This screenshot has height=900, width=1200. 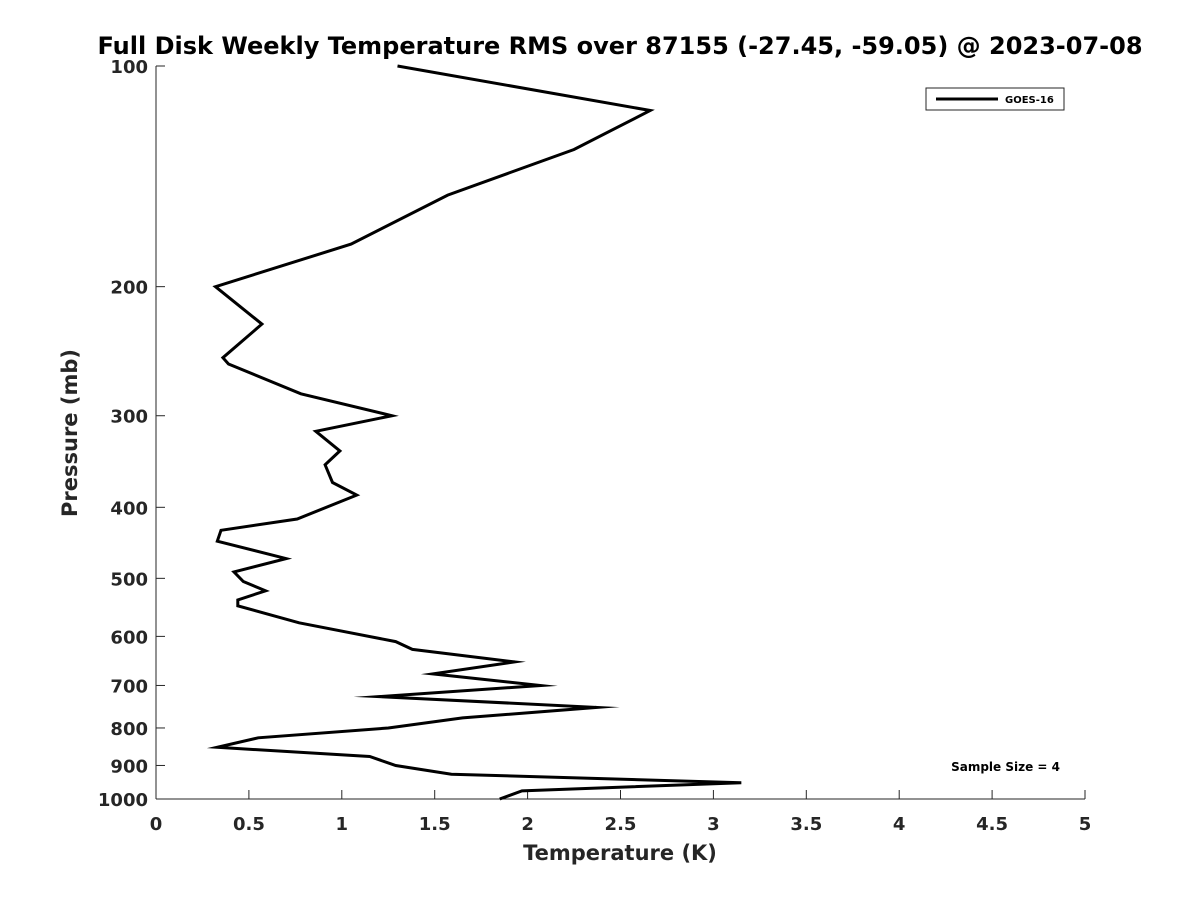 What do you see at coordinates (1005, 767) in the screenshot?
I see `sample-size-annotation: Sample Size = 4` at bounding box center [1005, 767].